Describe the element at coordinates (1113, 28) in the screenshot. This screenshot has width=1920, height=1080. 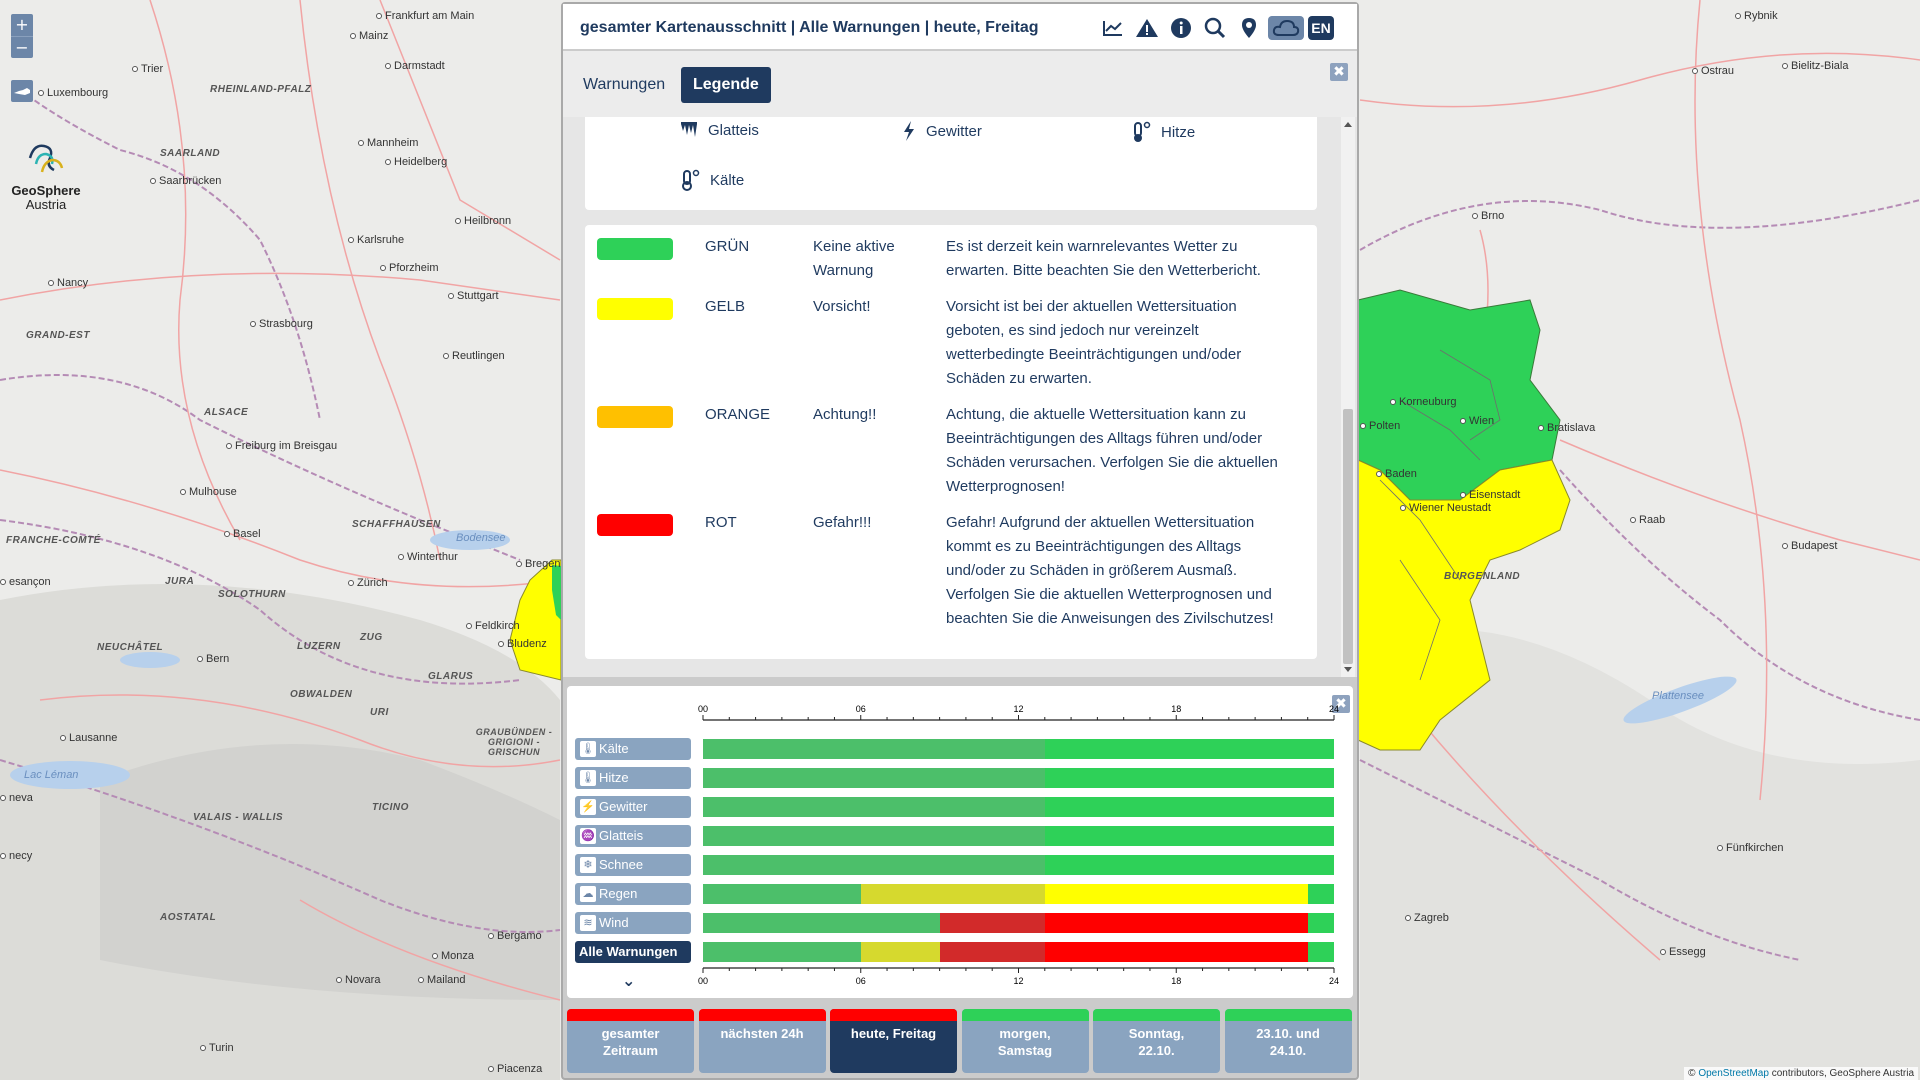
I see `chart-icon` at that location.